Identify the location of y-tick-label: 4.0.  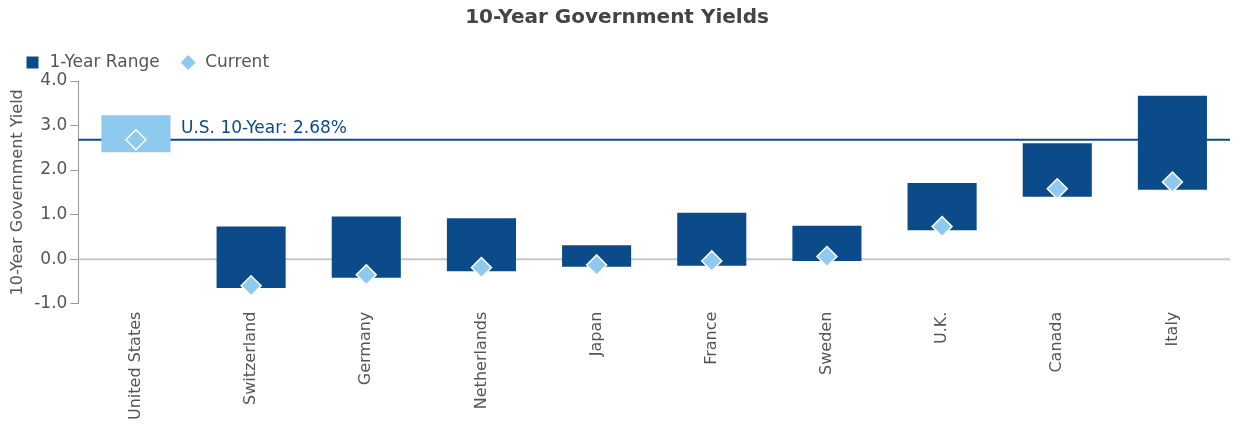
(54, 79).